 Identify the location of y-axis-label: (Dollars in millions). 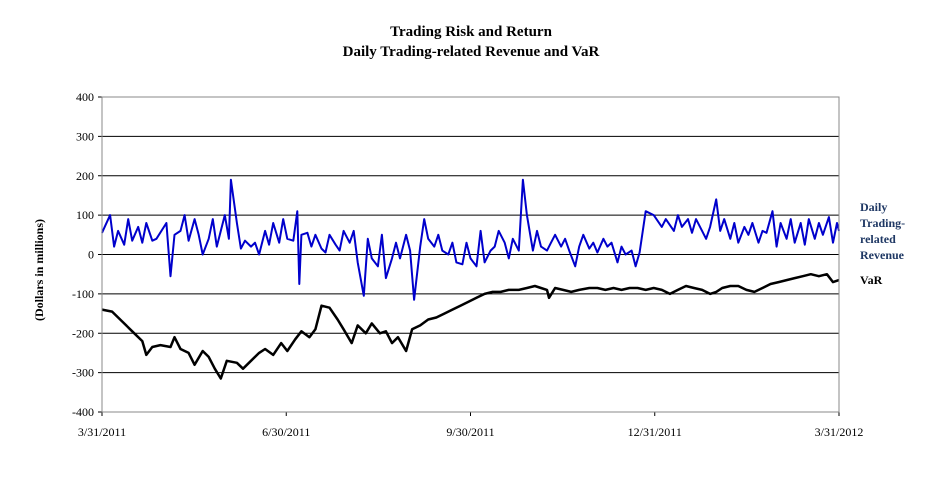
(39, 270).